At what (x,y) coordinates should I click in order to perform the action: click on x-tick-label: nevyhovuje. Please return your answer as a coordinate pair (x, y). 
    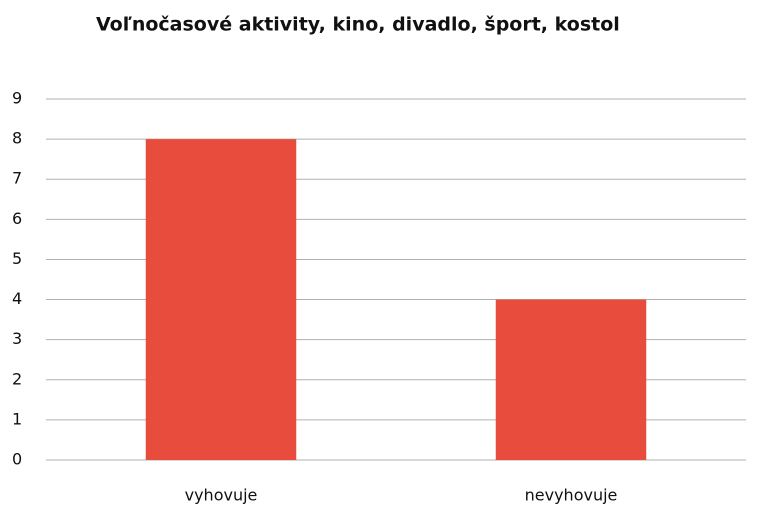
    Looking at the image, I should click on (571, 495).